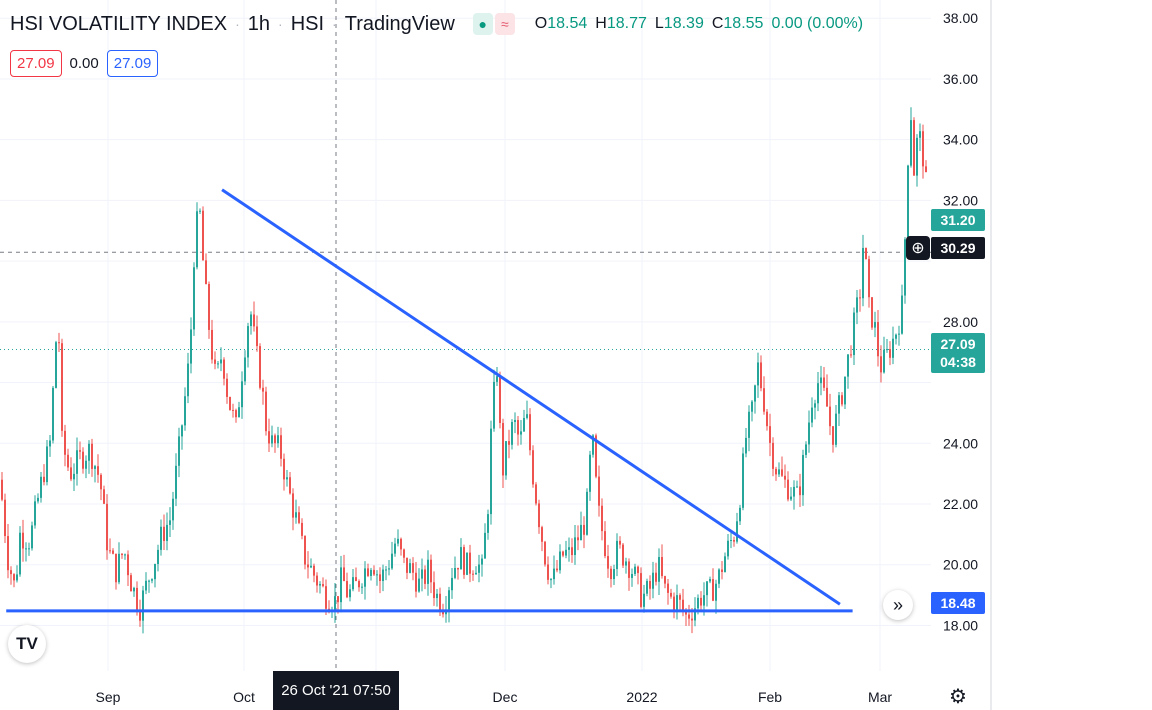  What do you see at coordinates (958, 248) in the screenshot?
I see `price-tag-crosshair: 30.29` at bounding box center [958, 248].